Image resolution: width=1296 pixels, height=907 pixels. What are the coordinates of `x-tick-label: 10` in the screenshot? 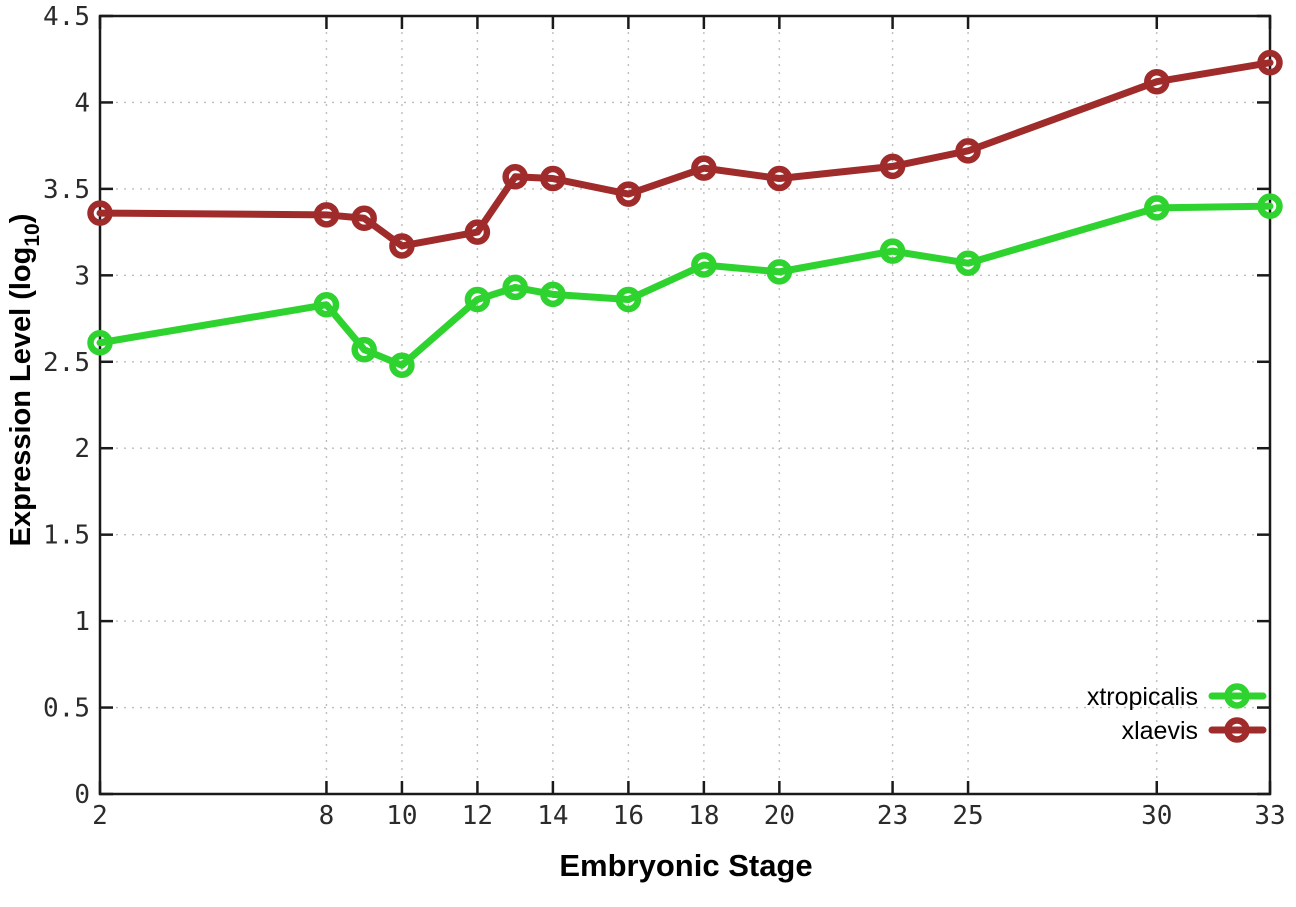 It's located at (401, 816).